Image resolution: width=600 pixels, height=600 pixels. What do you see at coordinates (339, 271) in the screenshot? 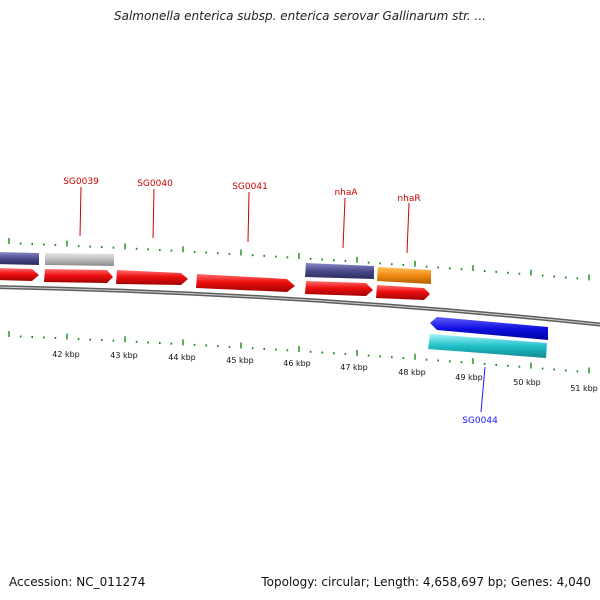
I see `feature-purple-nhaA` at bounding box center [339, 271].